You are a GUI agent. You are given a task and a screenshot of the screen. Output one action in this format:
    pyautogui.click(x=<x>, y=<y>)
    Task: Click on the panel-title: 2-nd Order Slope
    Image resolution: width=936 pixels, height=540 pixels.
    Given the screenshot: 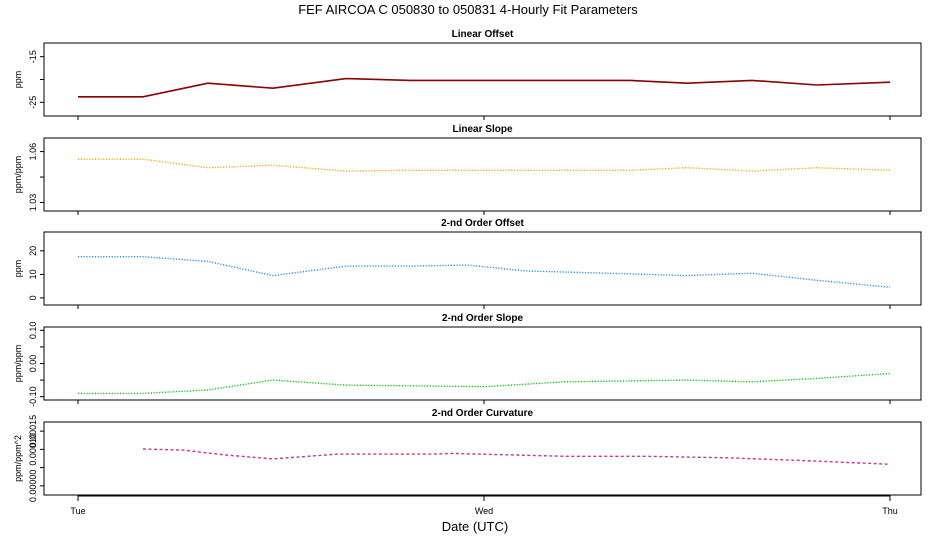 What is the action you would take?
    pyautogui.click(x=483, y=318)
    